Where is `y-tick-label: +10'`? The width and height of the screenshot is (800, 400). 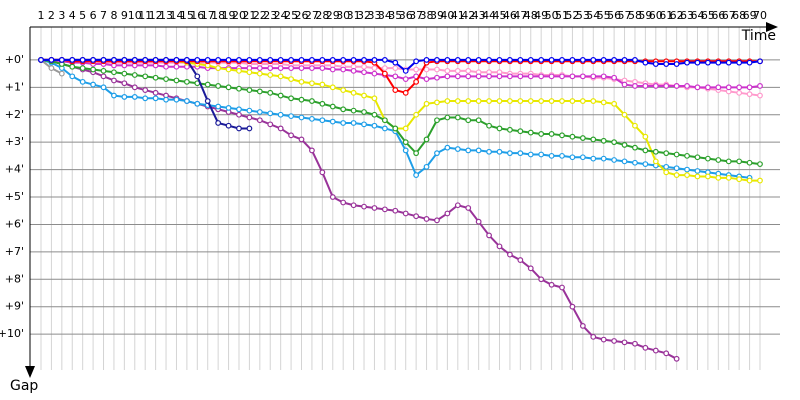 y-tick-label: +10' is located at coordinates (12, 333).